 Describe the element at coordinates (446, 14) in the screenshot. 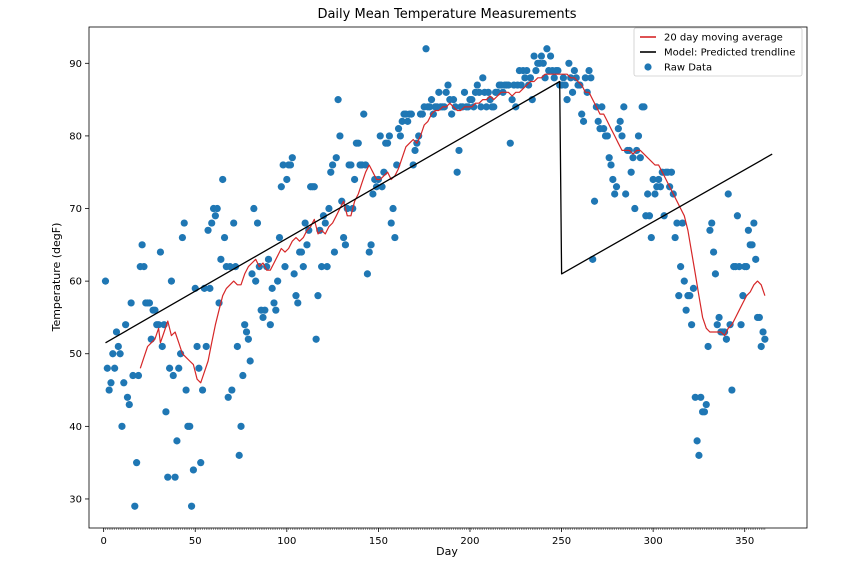

I see `chart-title: Daily Mean Temperature Measurements` at that location.